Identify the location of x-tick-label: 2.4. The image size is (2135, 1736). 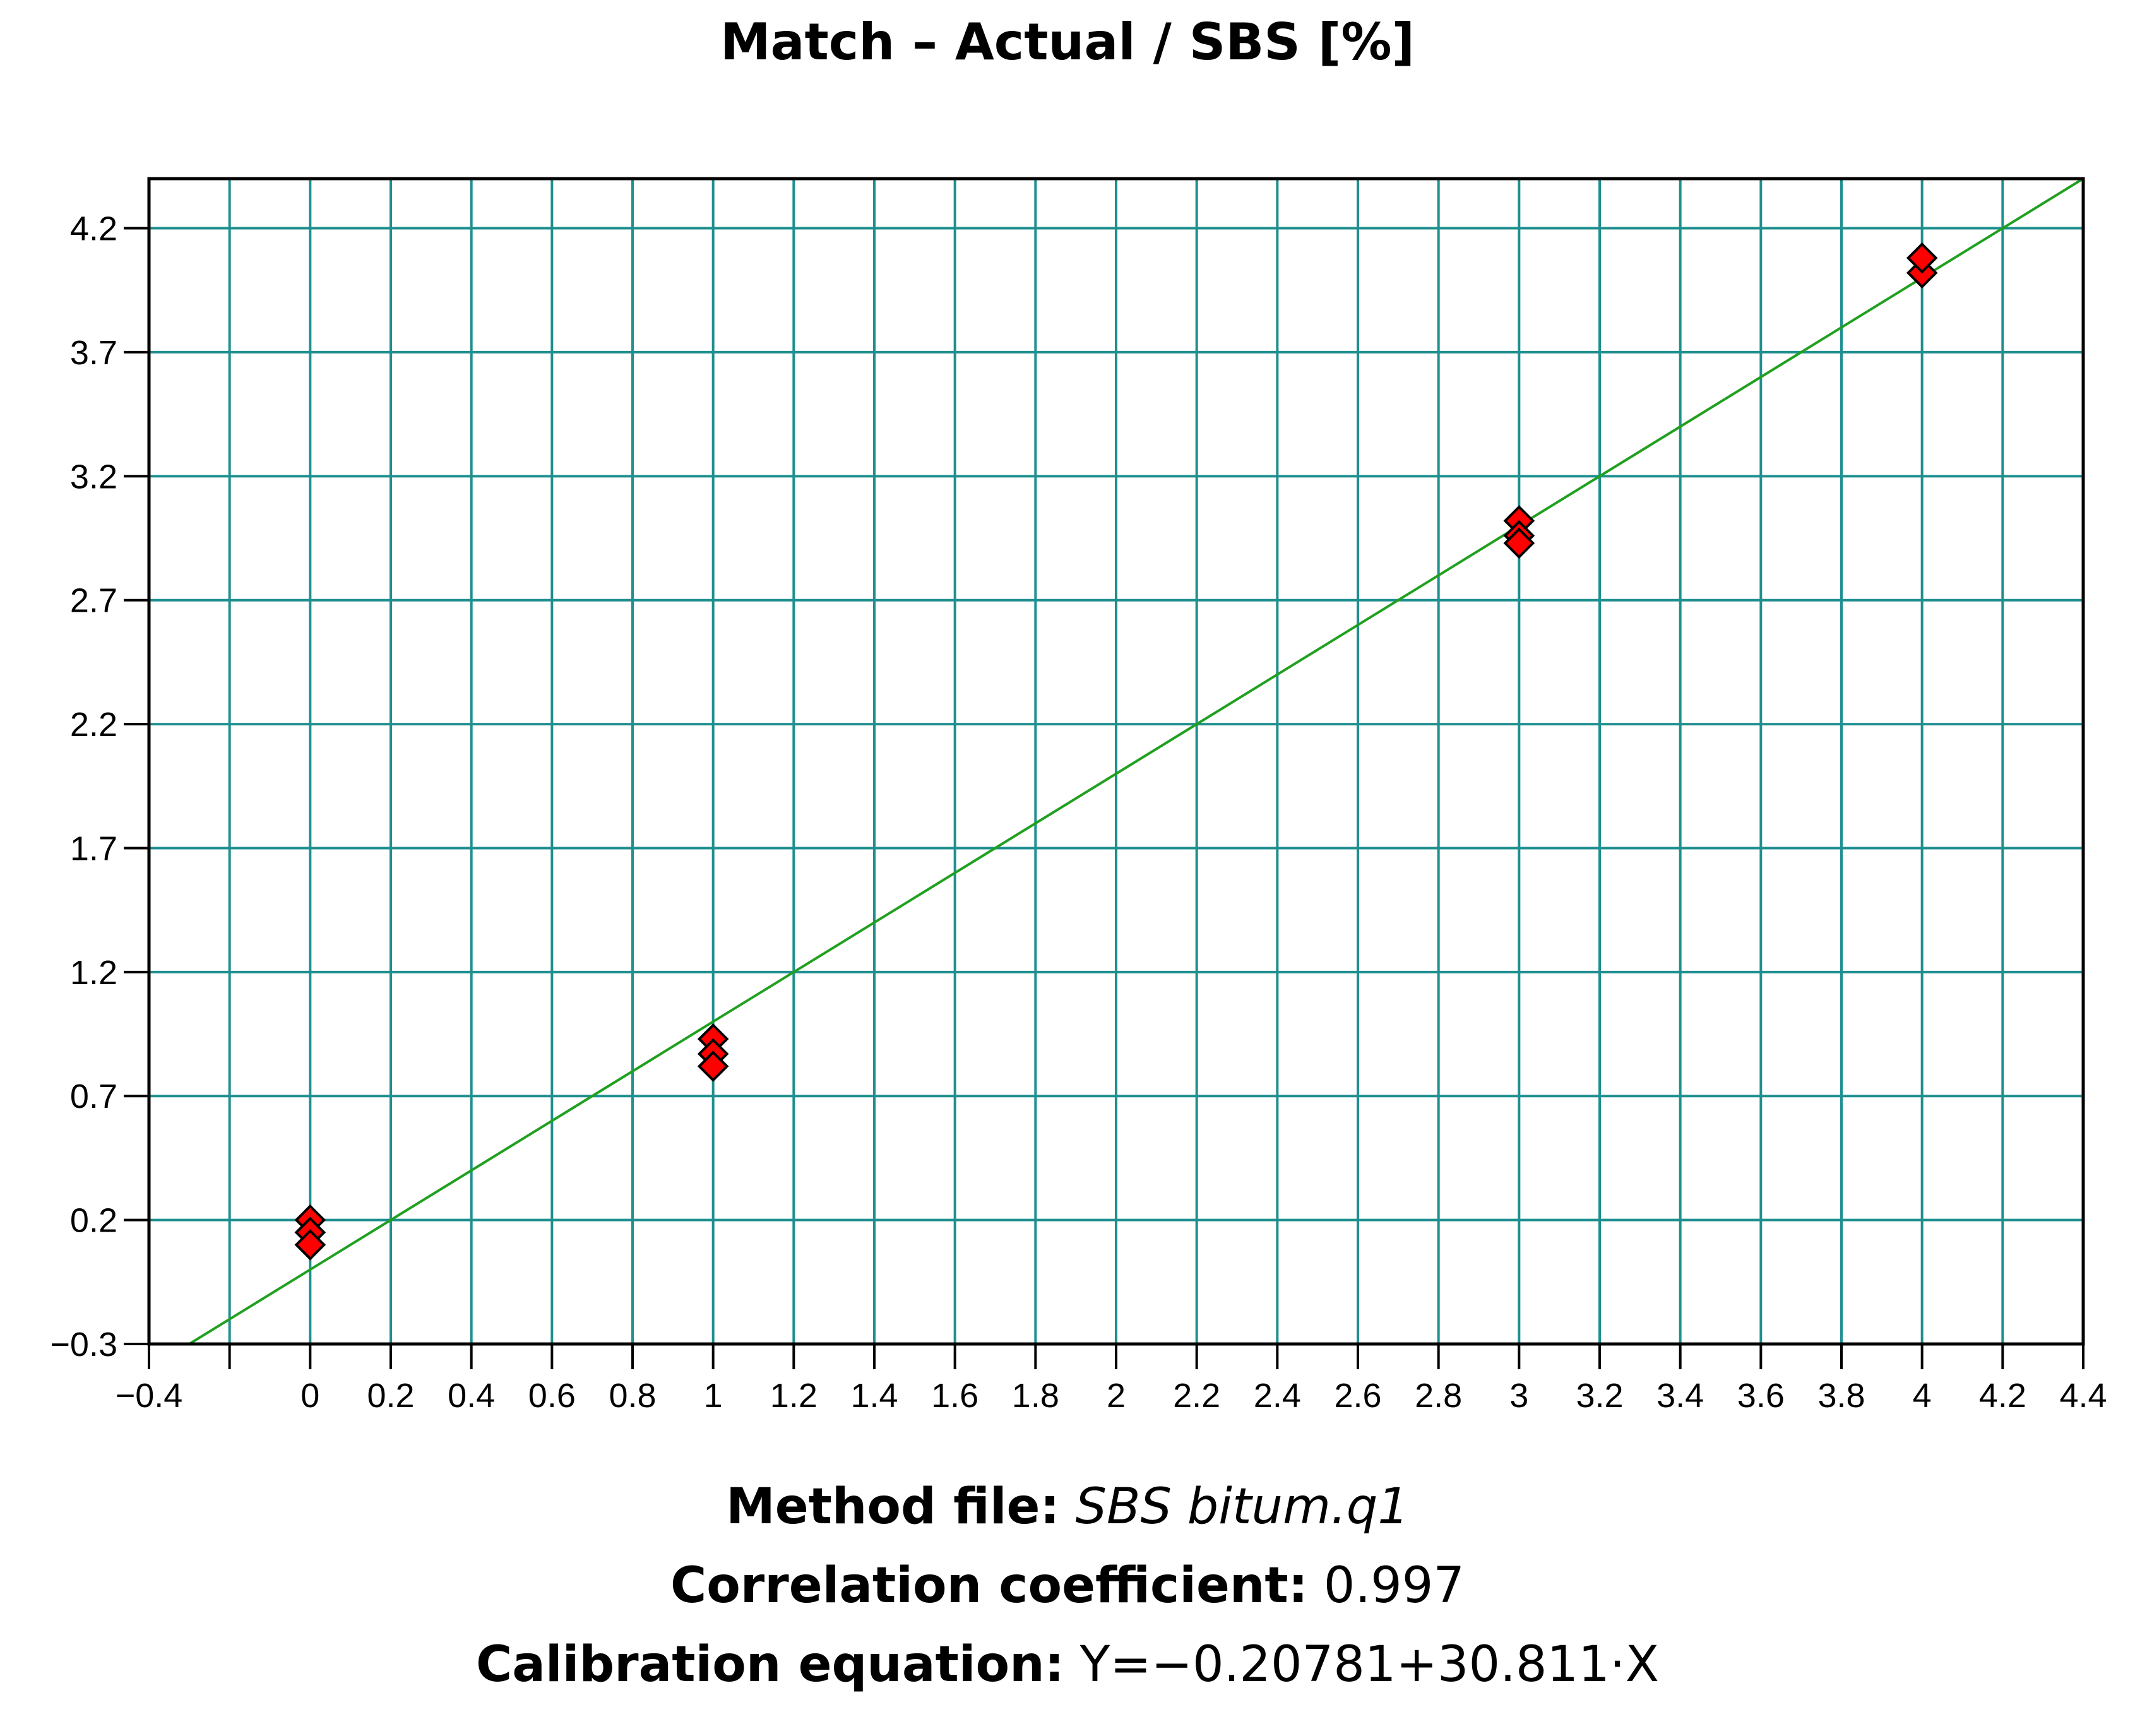
(1277, 1396).